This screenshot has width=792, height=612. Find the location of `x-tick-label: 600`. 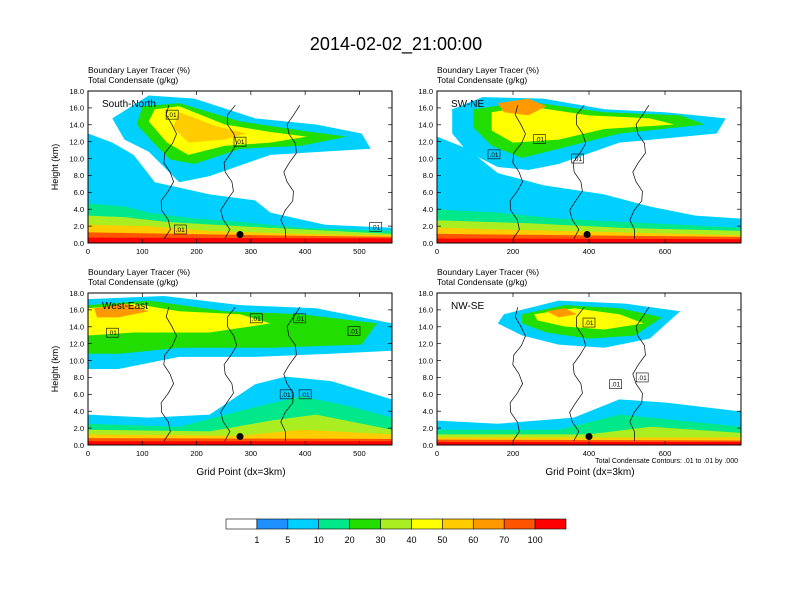

x-tick-label: 600 is located at coordinates (665, 453).